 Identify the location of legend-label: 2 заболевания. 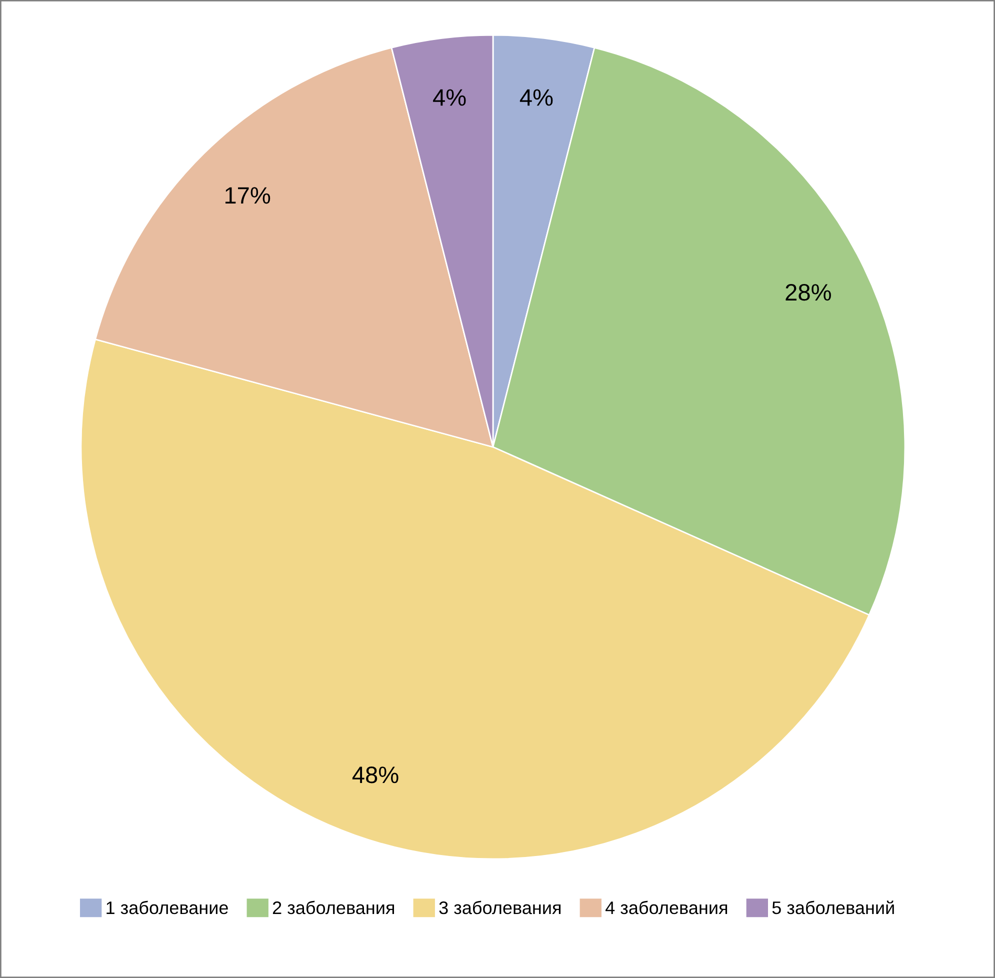
(333, 907).